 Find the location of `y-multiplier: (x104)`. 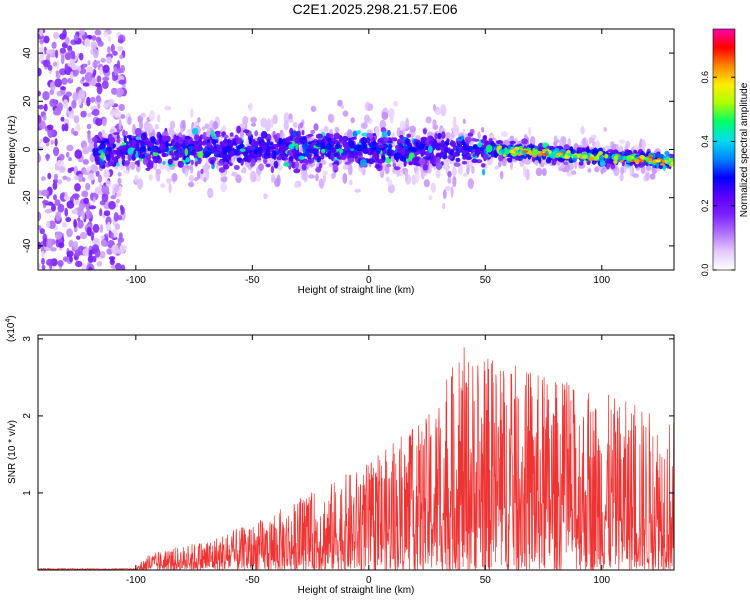

y-multiplier: (x104) is located at coordinates (11, 328).